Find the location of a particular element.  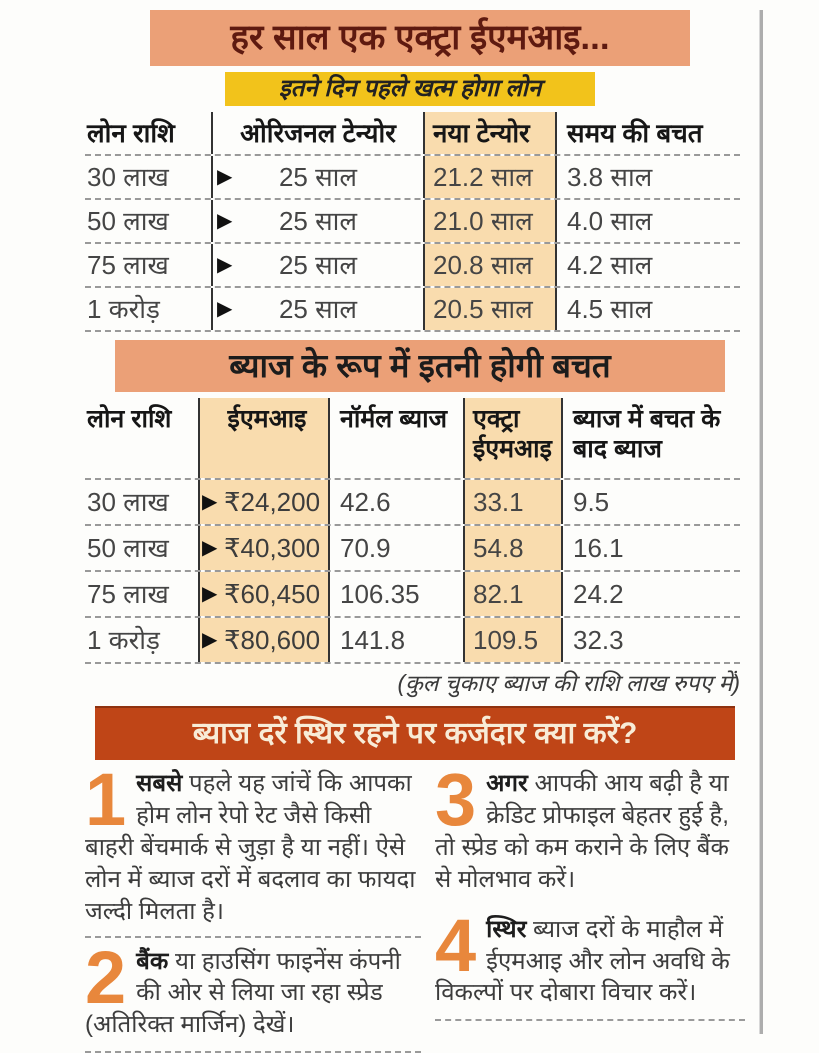

column-header: ब्याज में बचत के बाद ब्याज is located at coordinates (647, 434).